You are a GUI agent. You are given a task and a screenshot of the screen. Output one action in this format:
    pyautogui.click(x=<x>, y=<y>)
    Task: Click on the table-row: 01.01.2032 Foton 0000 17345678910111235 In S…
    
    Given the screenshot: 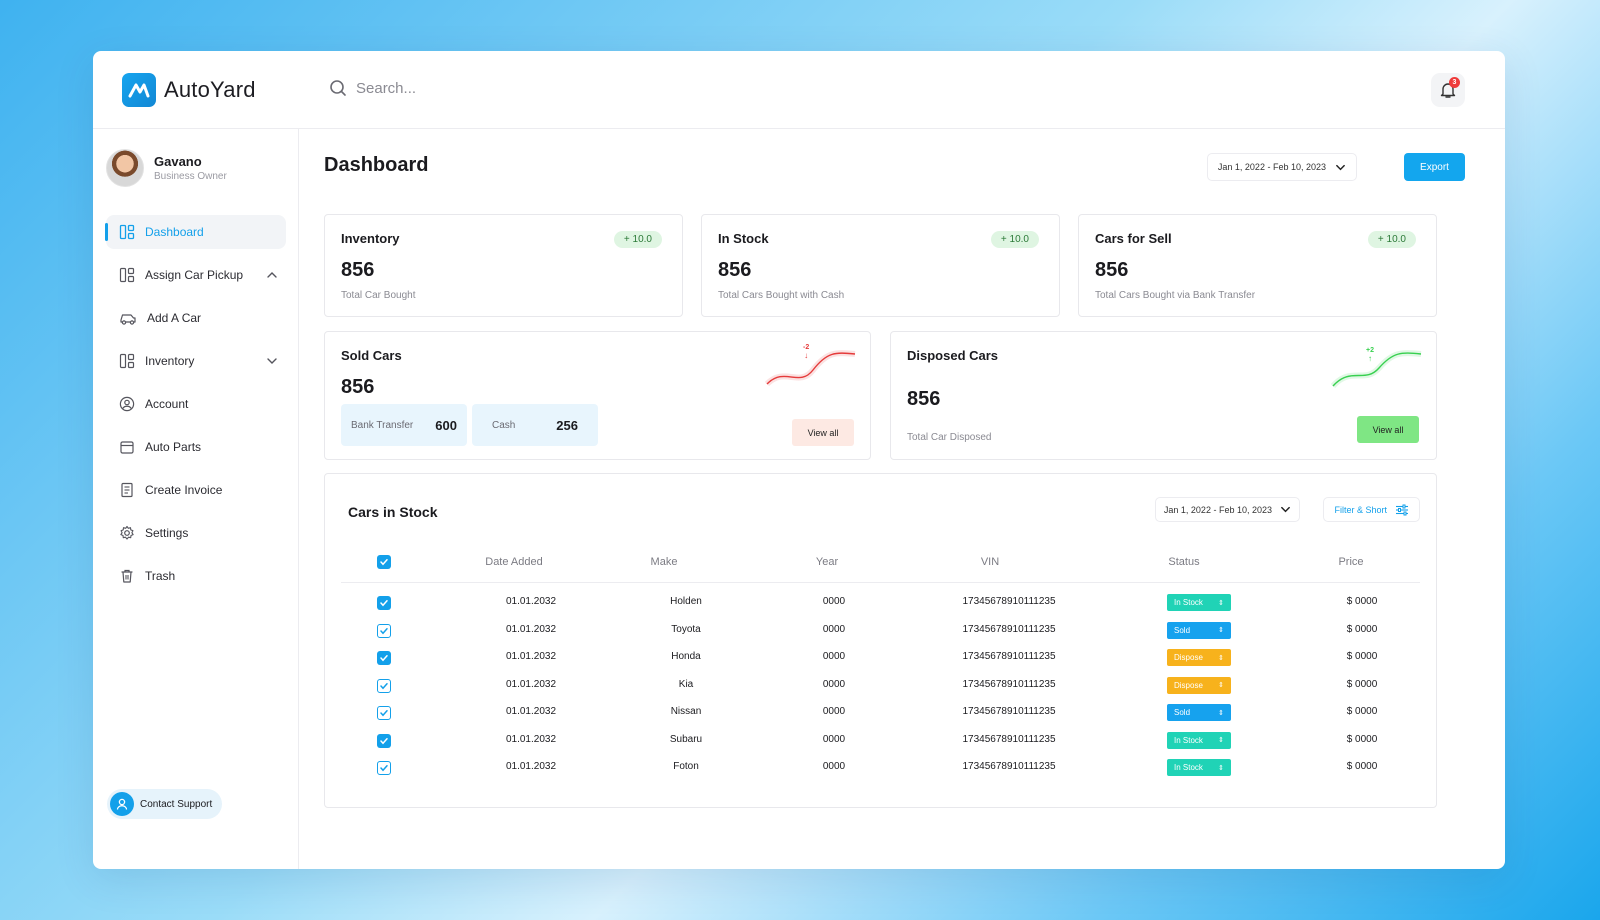 What is the action you would take?
    pyautogui.click(x=880, y=768)
    